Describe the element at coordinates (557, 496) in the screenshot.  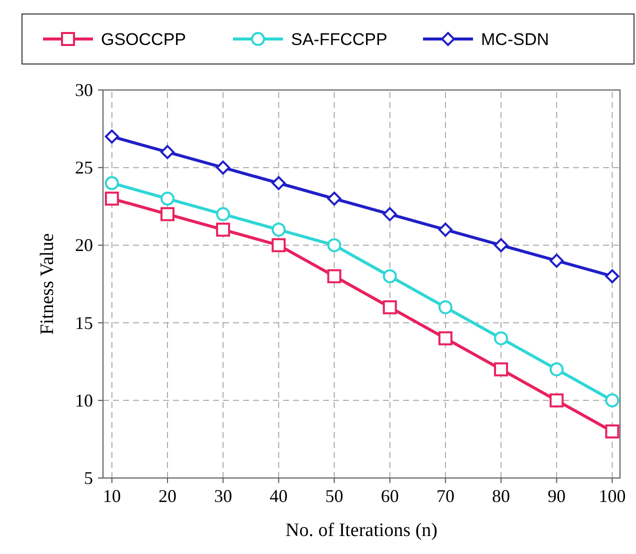
I see `x-tick-label: 90` at that location.